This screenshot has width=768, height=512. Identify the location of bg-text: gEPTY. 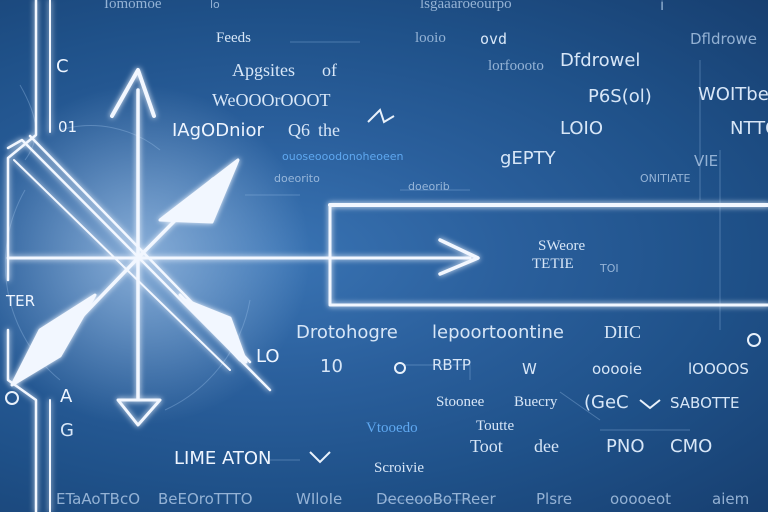
(528, 158).